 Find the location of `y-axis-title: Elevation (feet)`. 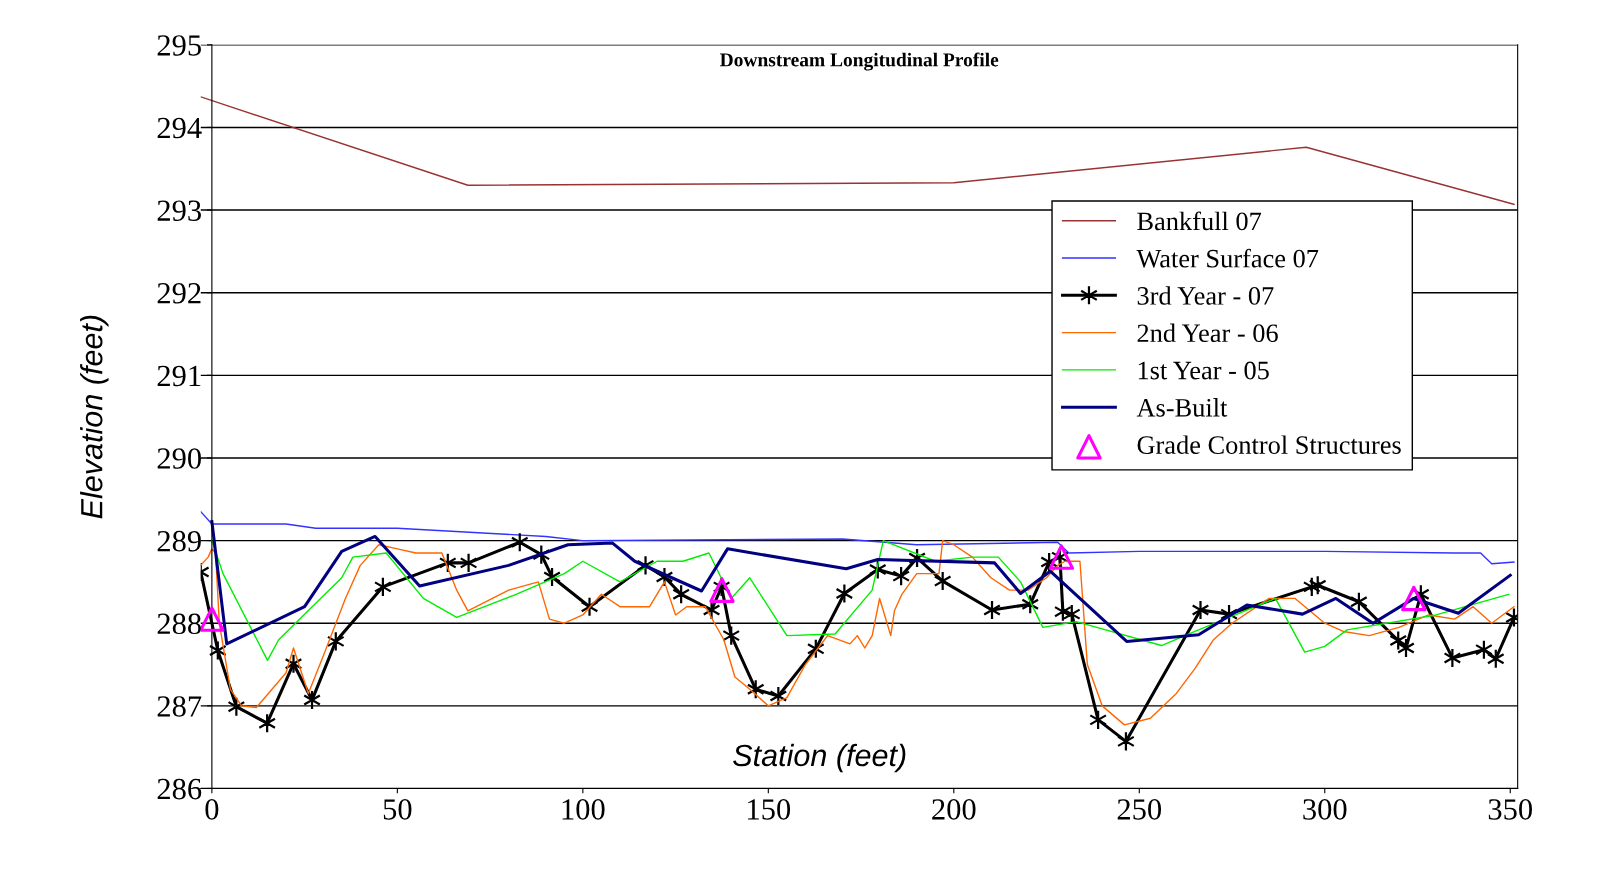

y-axis-title: Elevation (feet) is located at coordinates (94, 417).